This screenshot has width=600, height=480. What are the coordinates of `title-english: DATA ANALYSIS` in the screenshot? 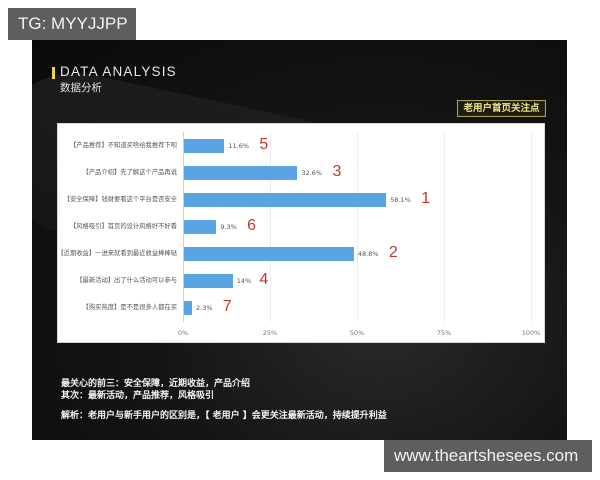 It's located at (118, 71).